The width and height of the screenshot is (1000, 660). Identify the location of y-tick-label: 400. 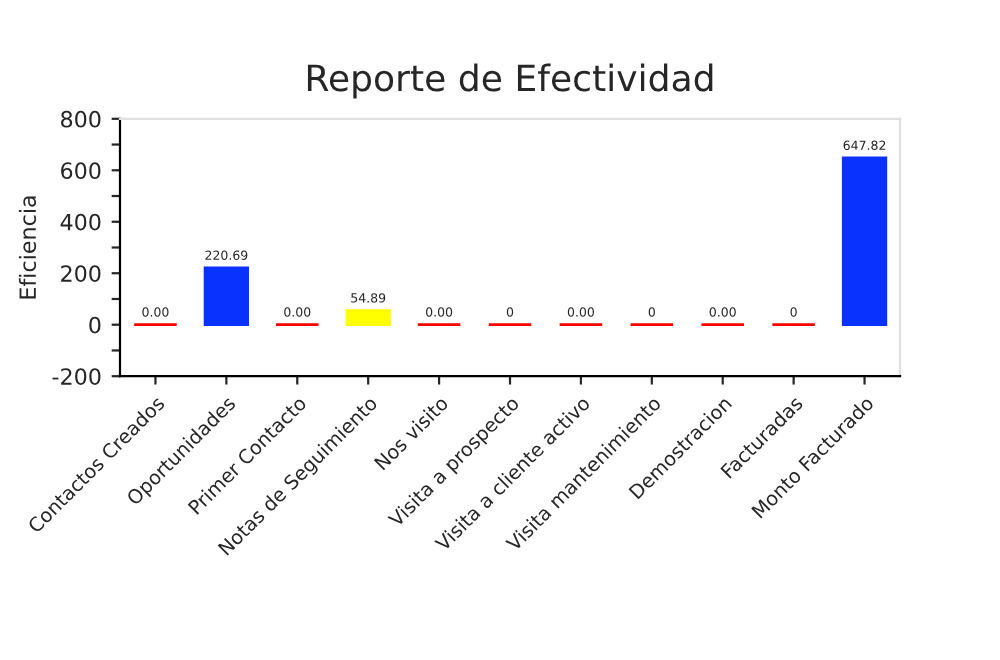
(80, 222).